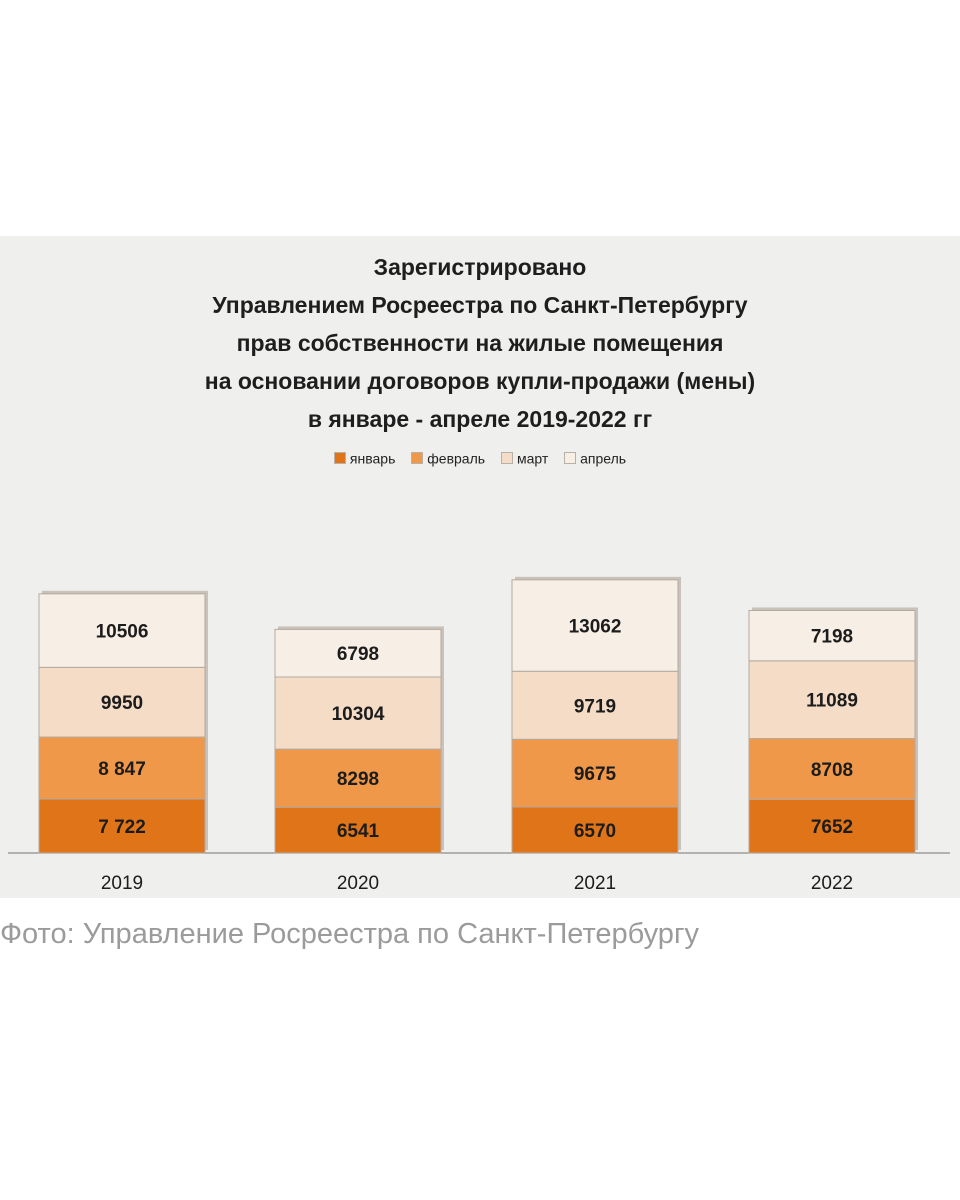  Describe the element at coordinates (122, 703) in the screenshot. I see `bar-value-label: 9950` at that location.